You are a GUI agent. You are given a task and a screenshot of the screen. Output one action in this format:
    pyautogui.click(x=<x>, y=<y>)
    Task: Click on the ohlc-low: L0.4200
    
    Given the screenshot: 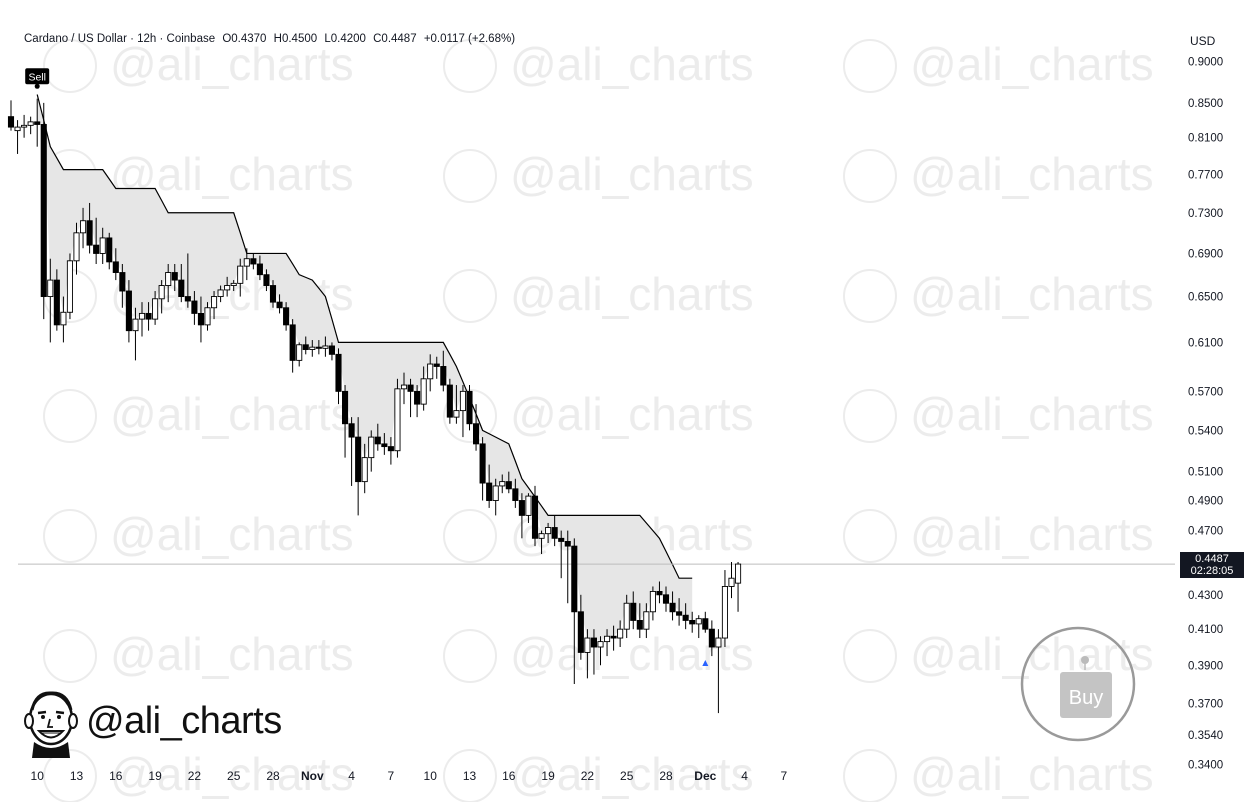 What is the action you would take?
    pyautogui.click(x=345, y=39)
    